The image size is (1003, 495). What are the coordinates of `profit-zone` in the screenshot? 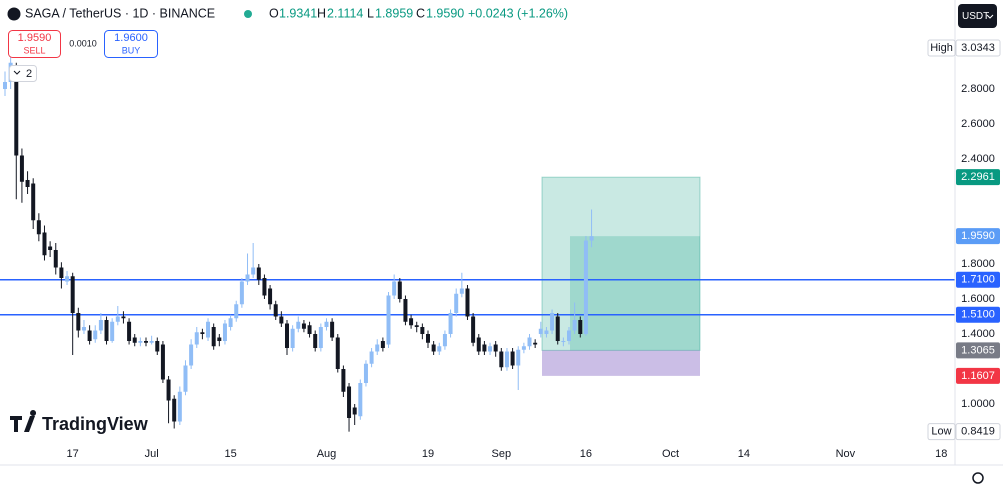 It's located at (621, 263).